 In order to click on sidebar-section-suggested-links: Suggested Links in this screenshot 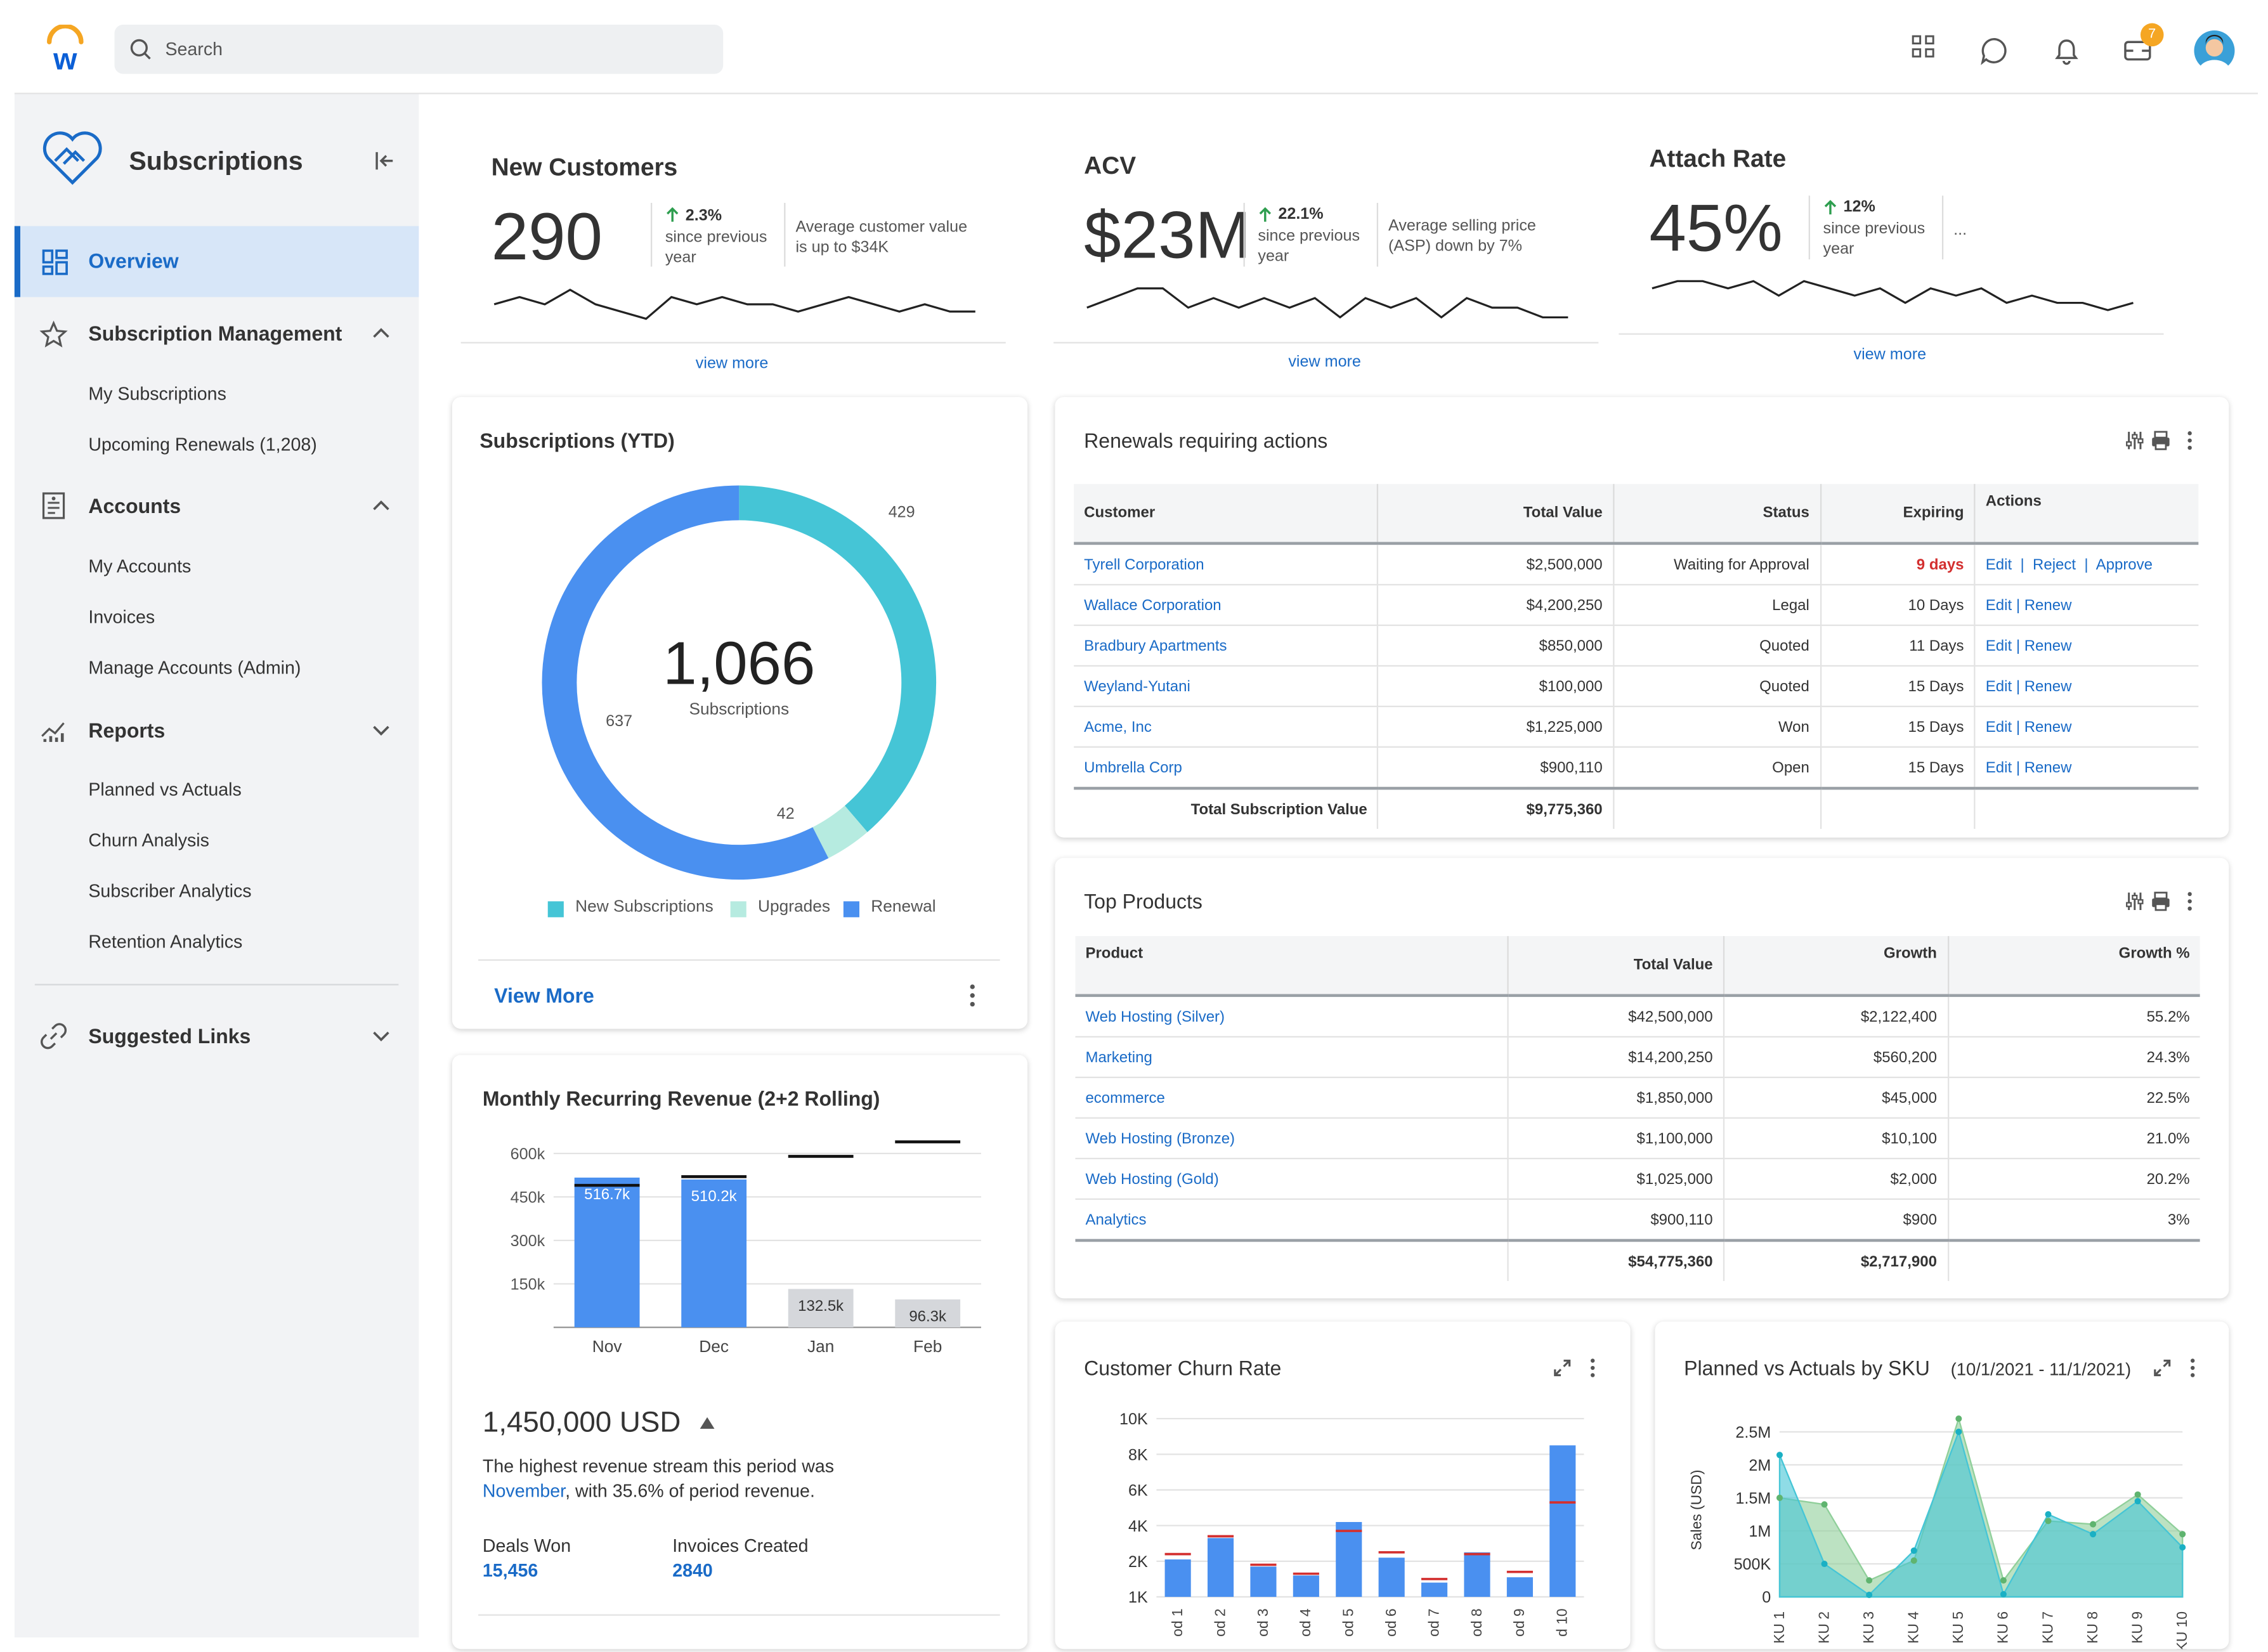, I will do `click(169, 1036)`.